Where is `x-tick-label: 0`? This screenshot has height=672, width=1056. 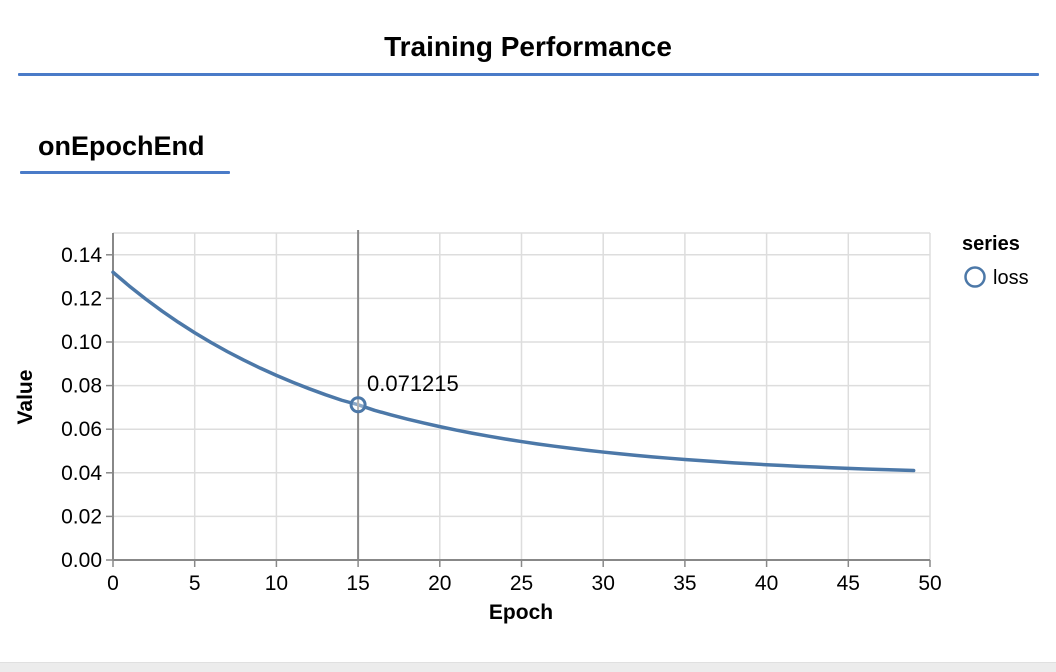 x-tick-label: 0 is located at coordinates (113, 583).